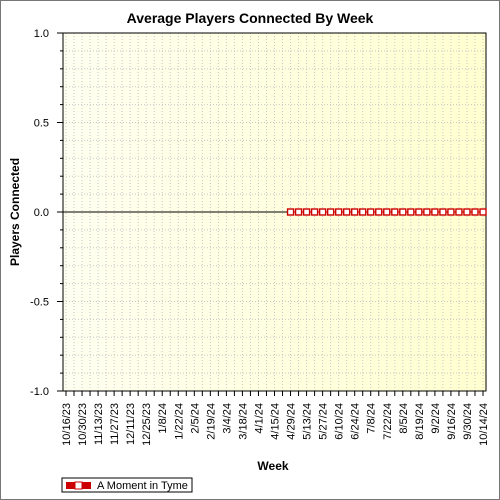 Image resolution: width=500 pixels, height=500 pixels. What do you see at coordinates (83, 424) in the screenshot?
I see `x-tick-label: 10/30/23` at bounding box center [83, 424].